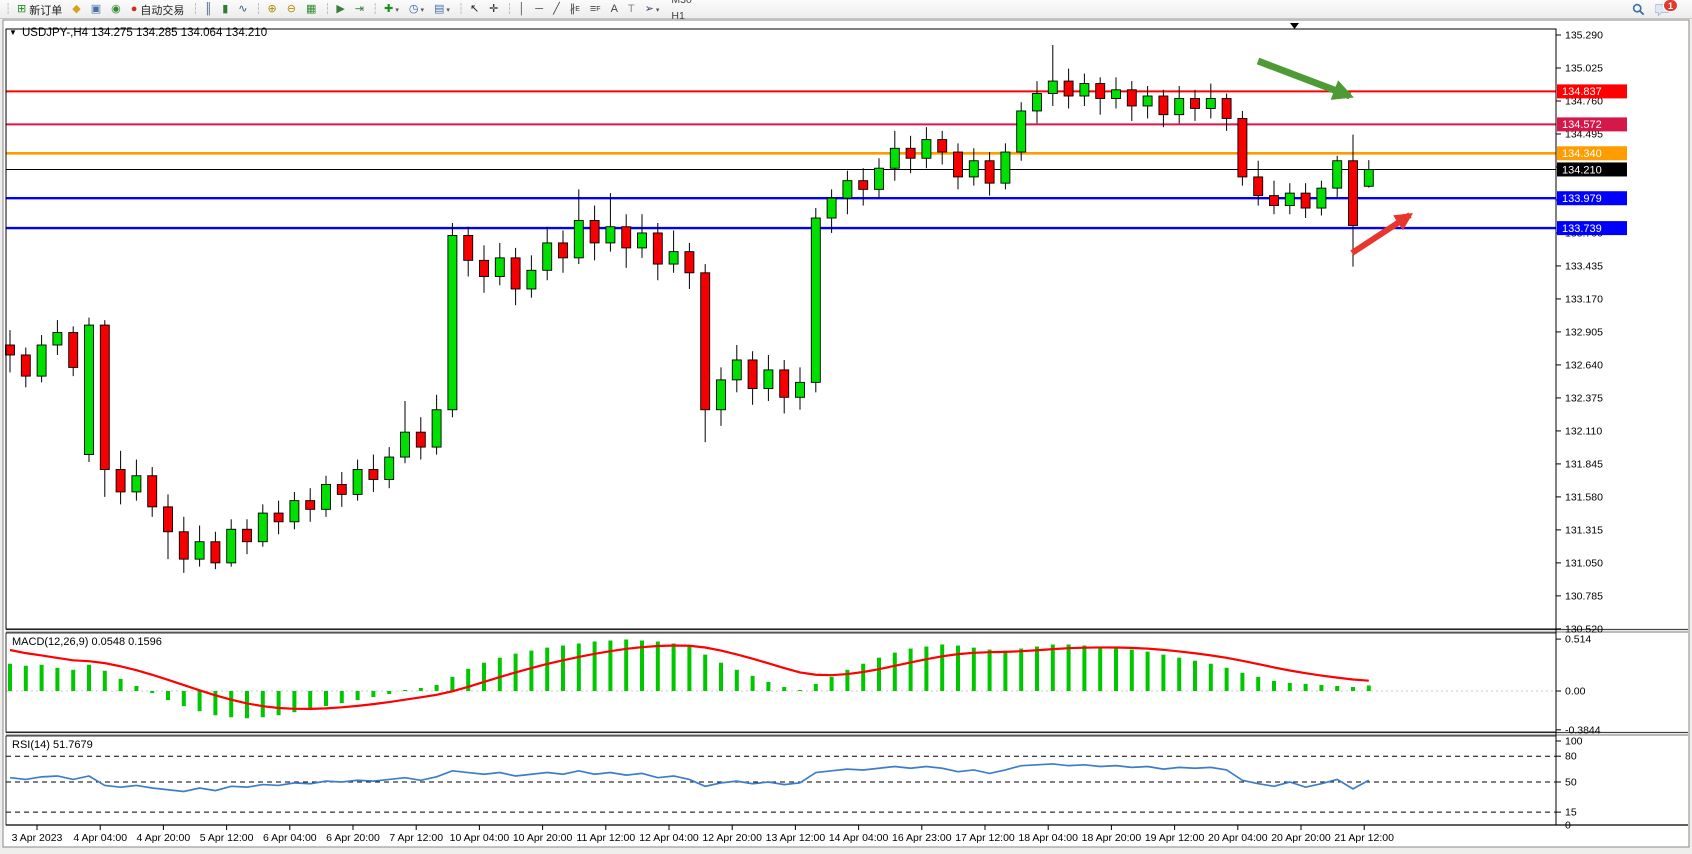  What do you see at coordinates (572, 9) in the screenshot?
I see `channel-icon: ∦` at bounding box center [572, 9].